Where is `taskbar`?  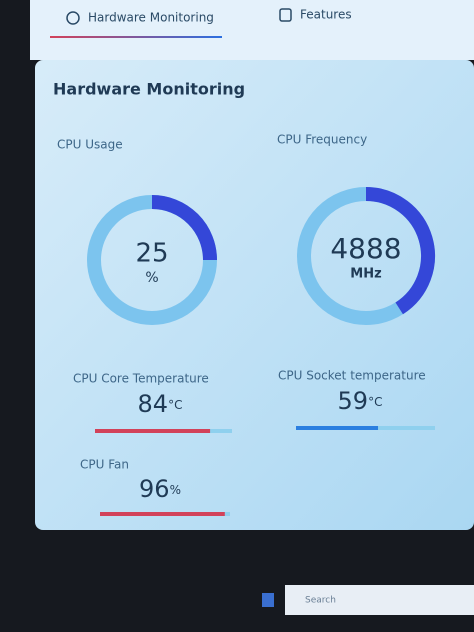 taskbar is located at coordinates (379, 600).